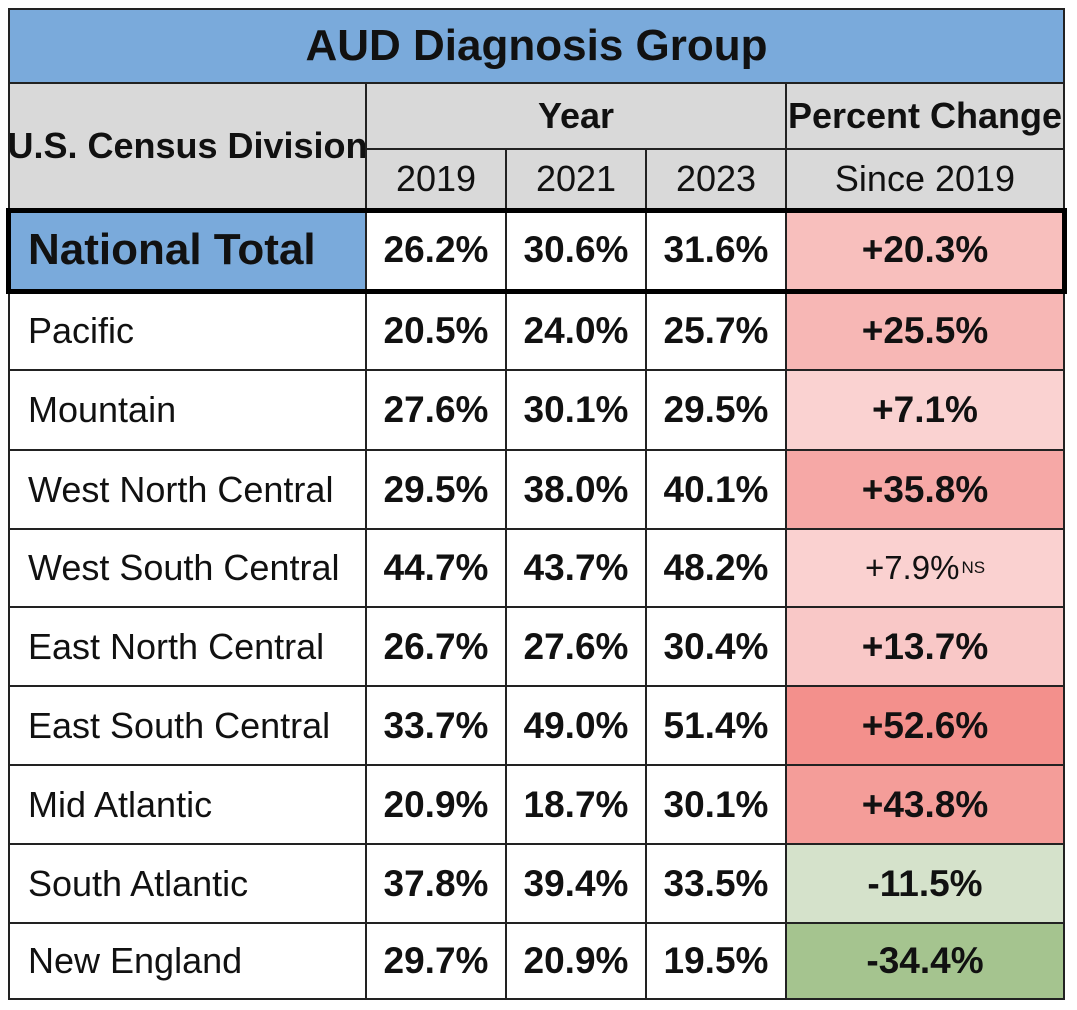  Describe the element at coordinates (717, 251) in the screenshot. I see `value-2023: 31.6%` at that location.